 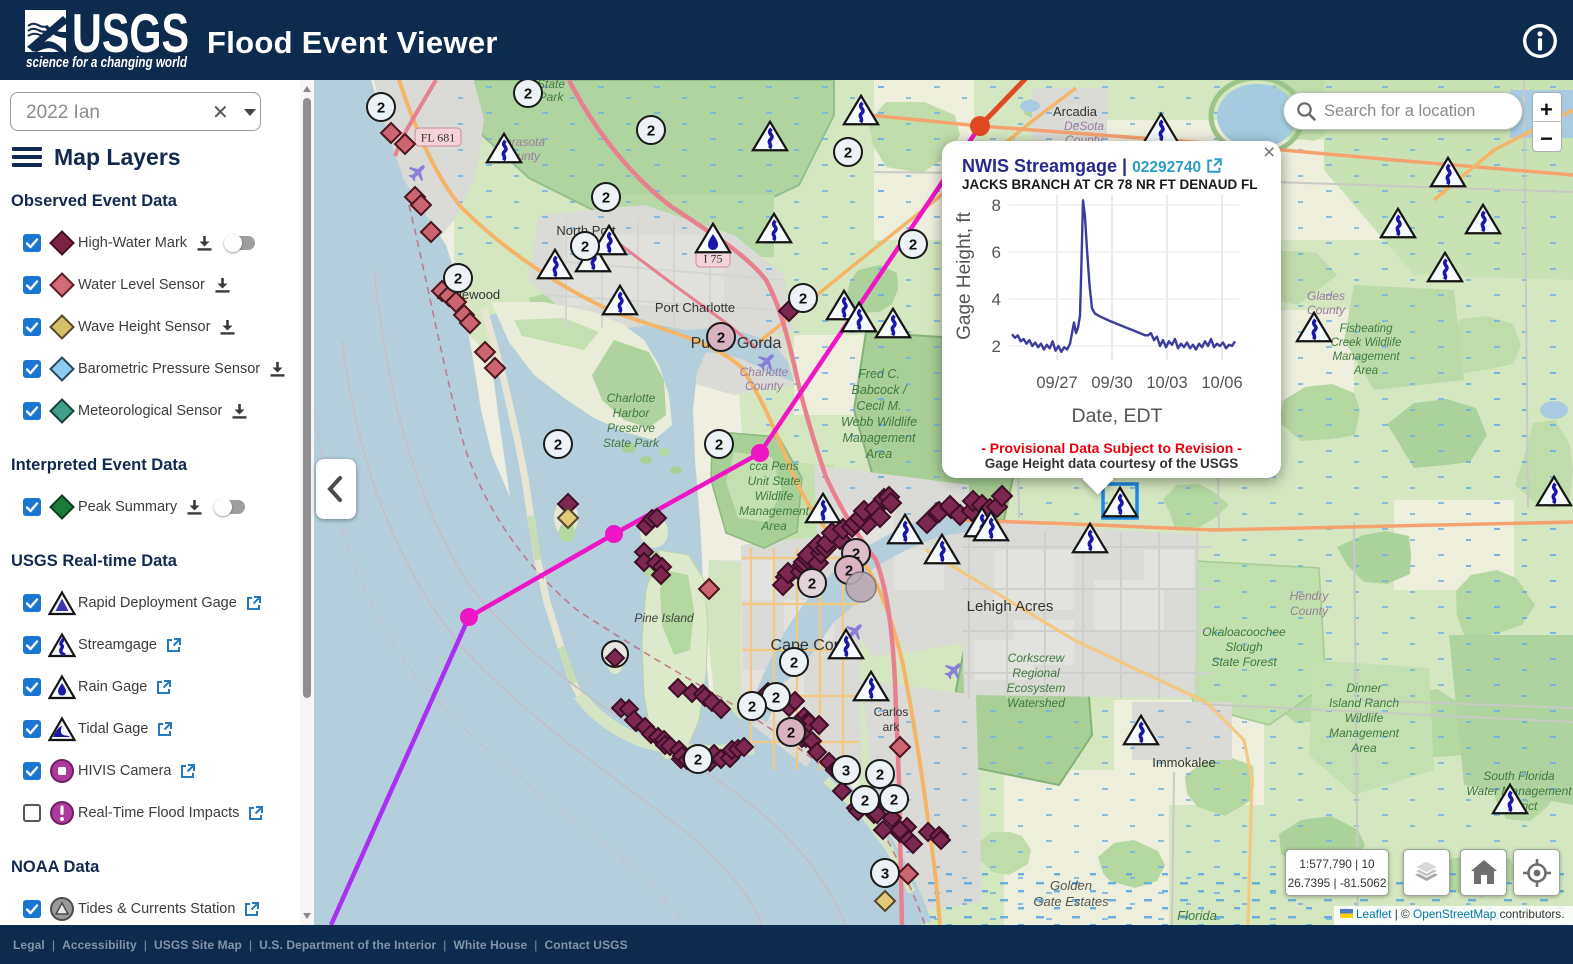 I want to click on svg-text: State Forest, so click(x=1244, y=662).